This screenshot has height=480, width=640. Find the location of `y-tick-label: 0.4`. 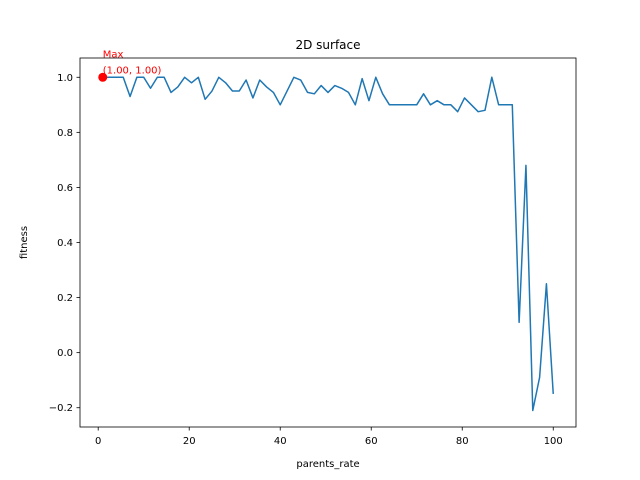

y-tick-label: 0.4 is located at coordinates (65, 243).